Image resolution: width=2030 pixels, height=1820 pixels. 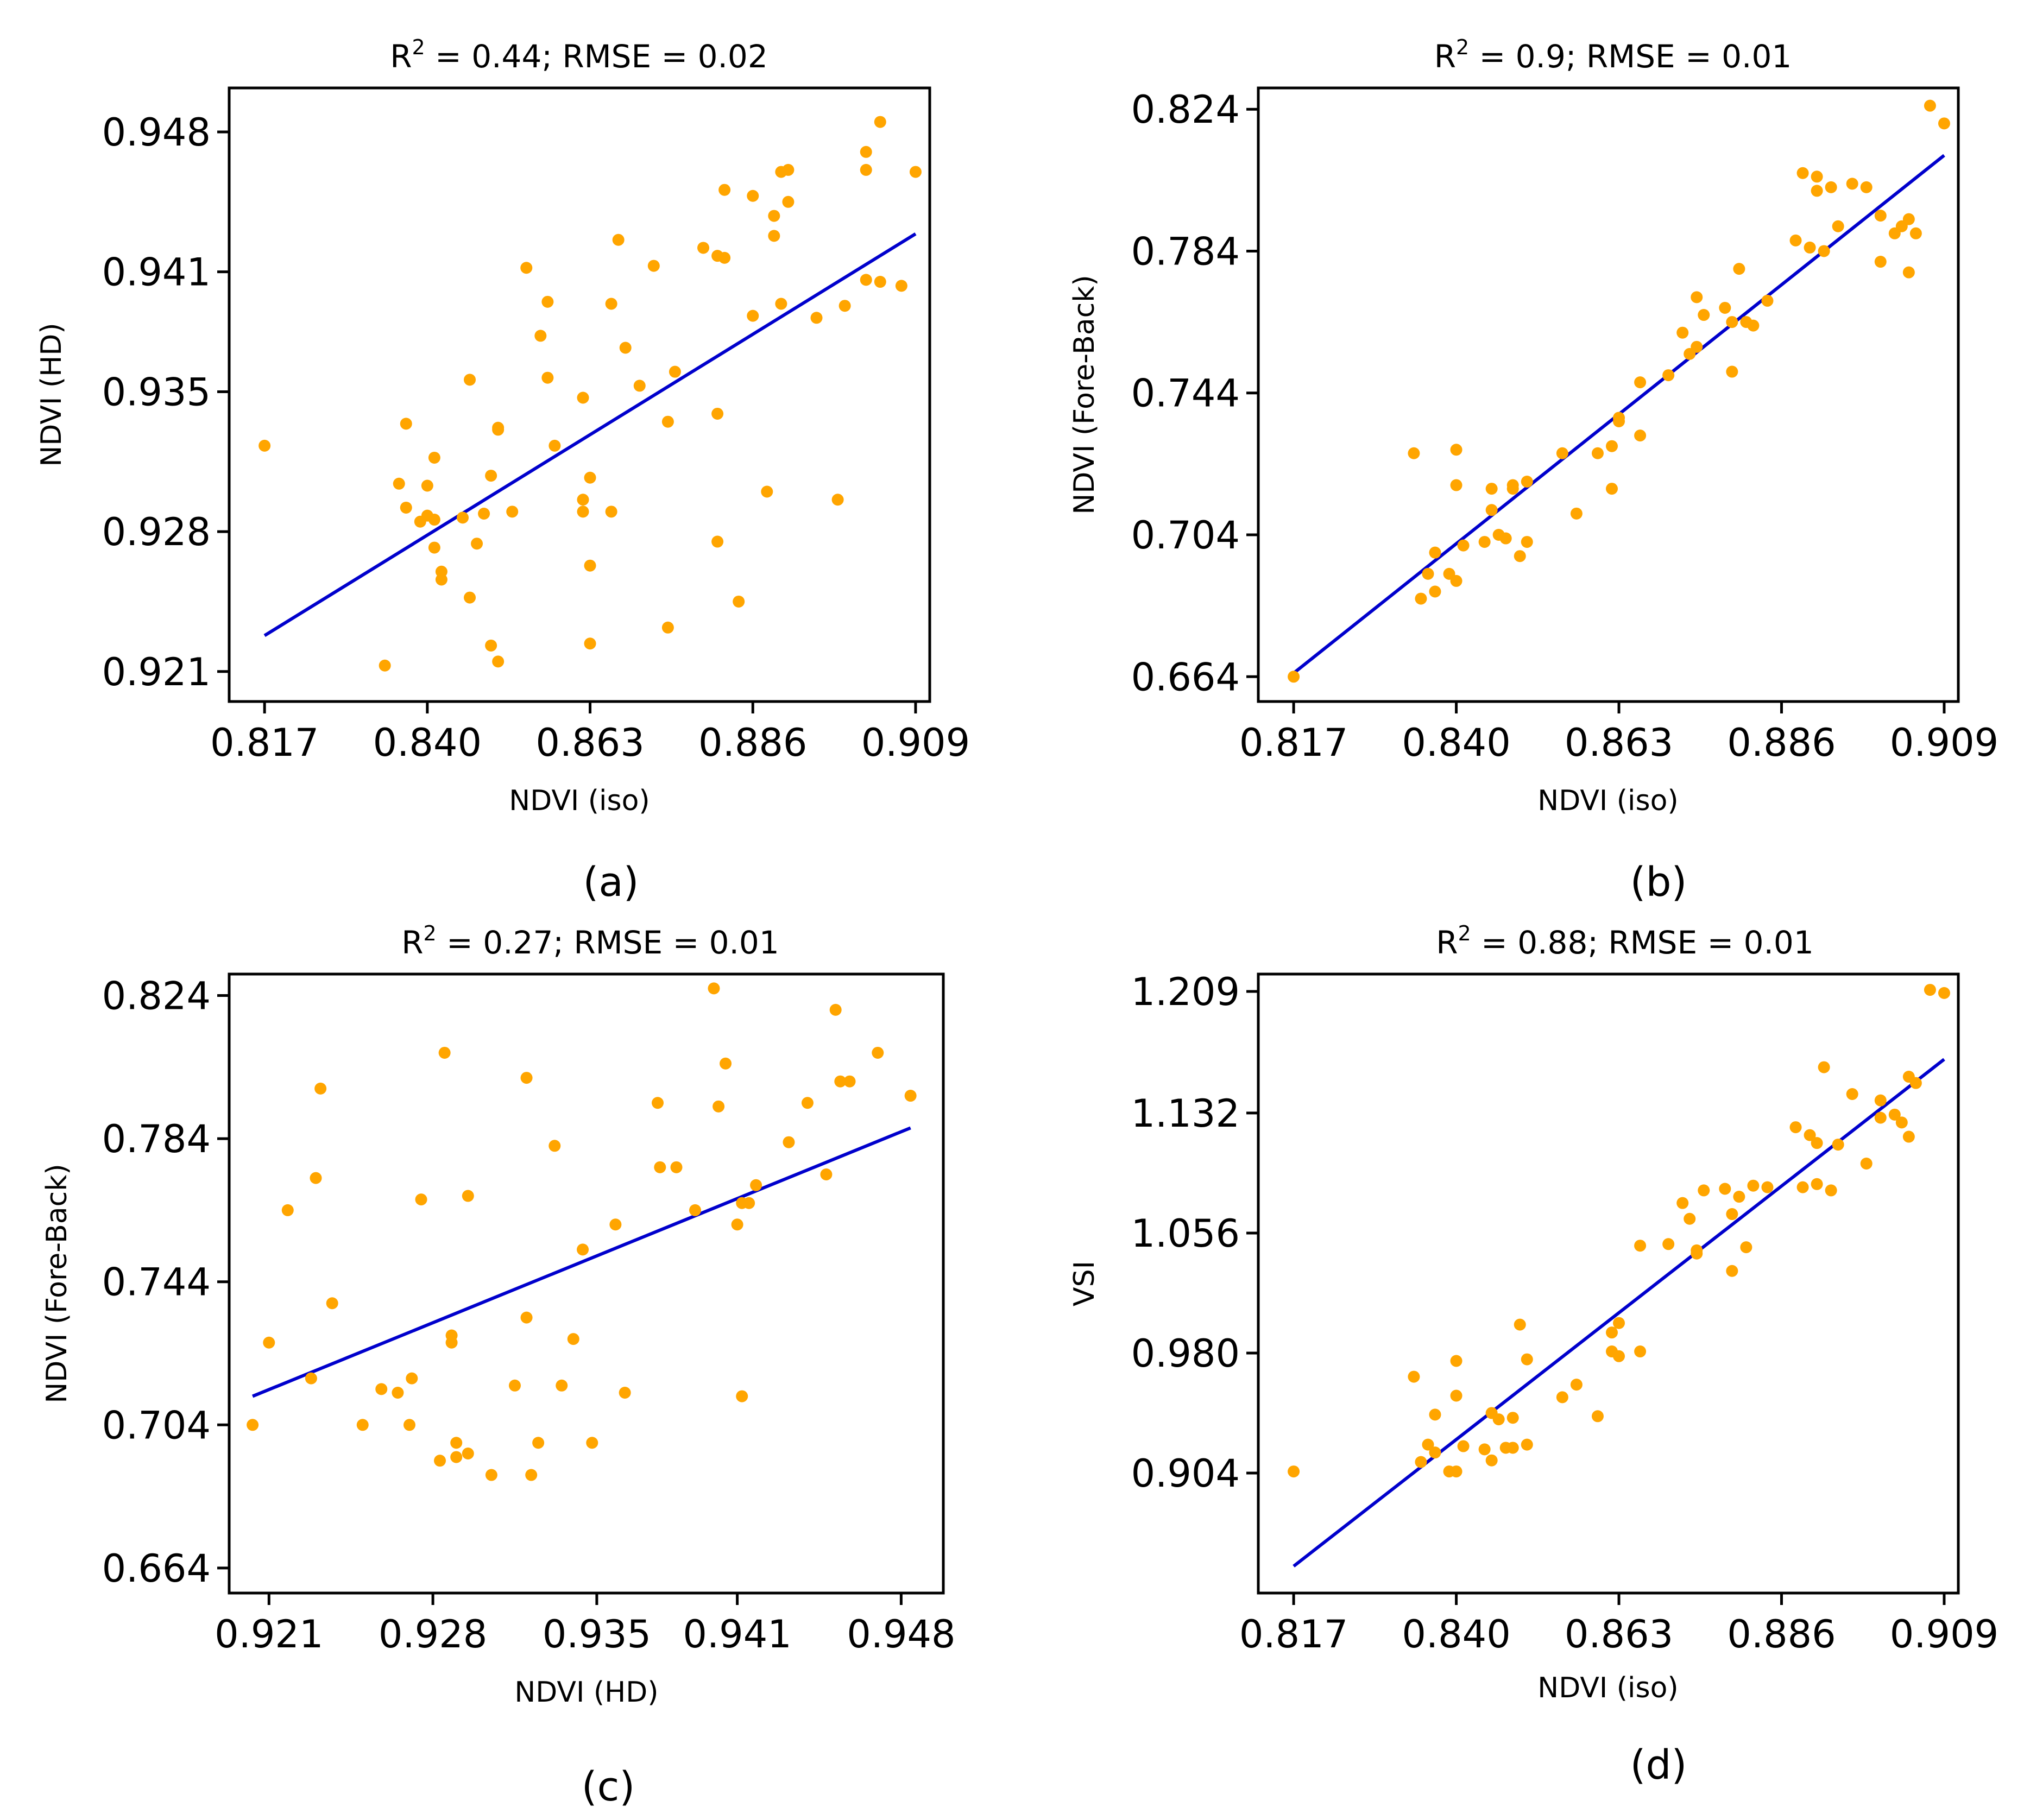 I want to click on x-tick-label: 0.863, so click(x=1619, y=743).